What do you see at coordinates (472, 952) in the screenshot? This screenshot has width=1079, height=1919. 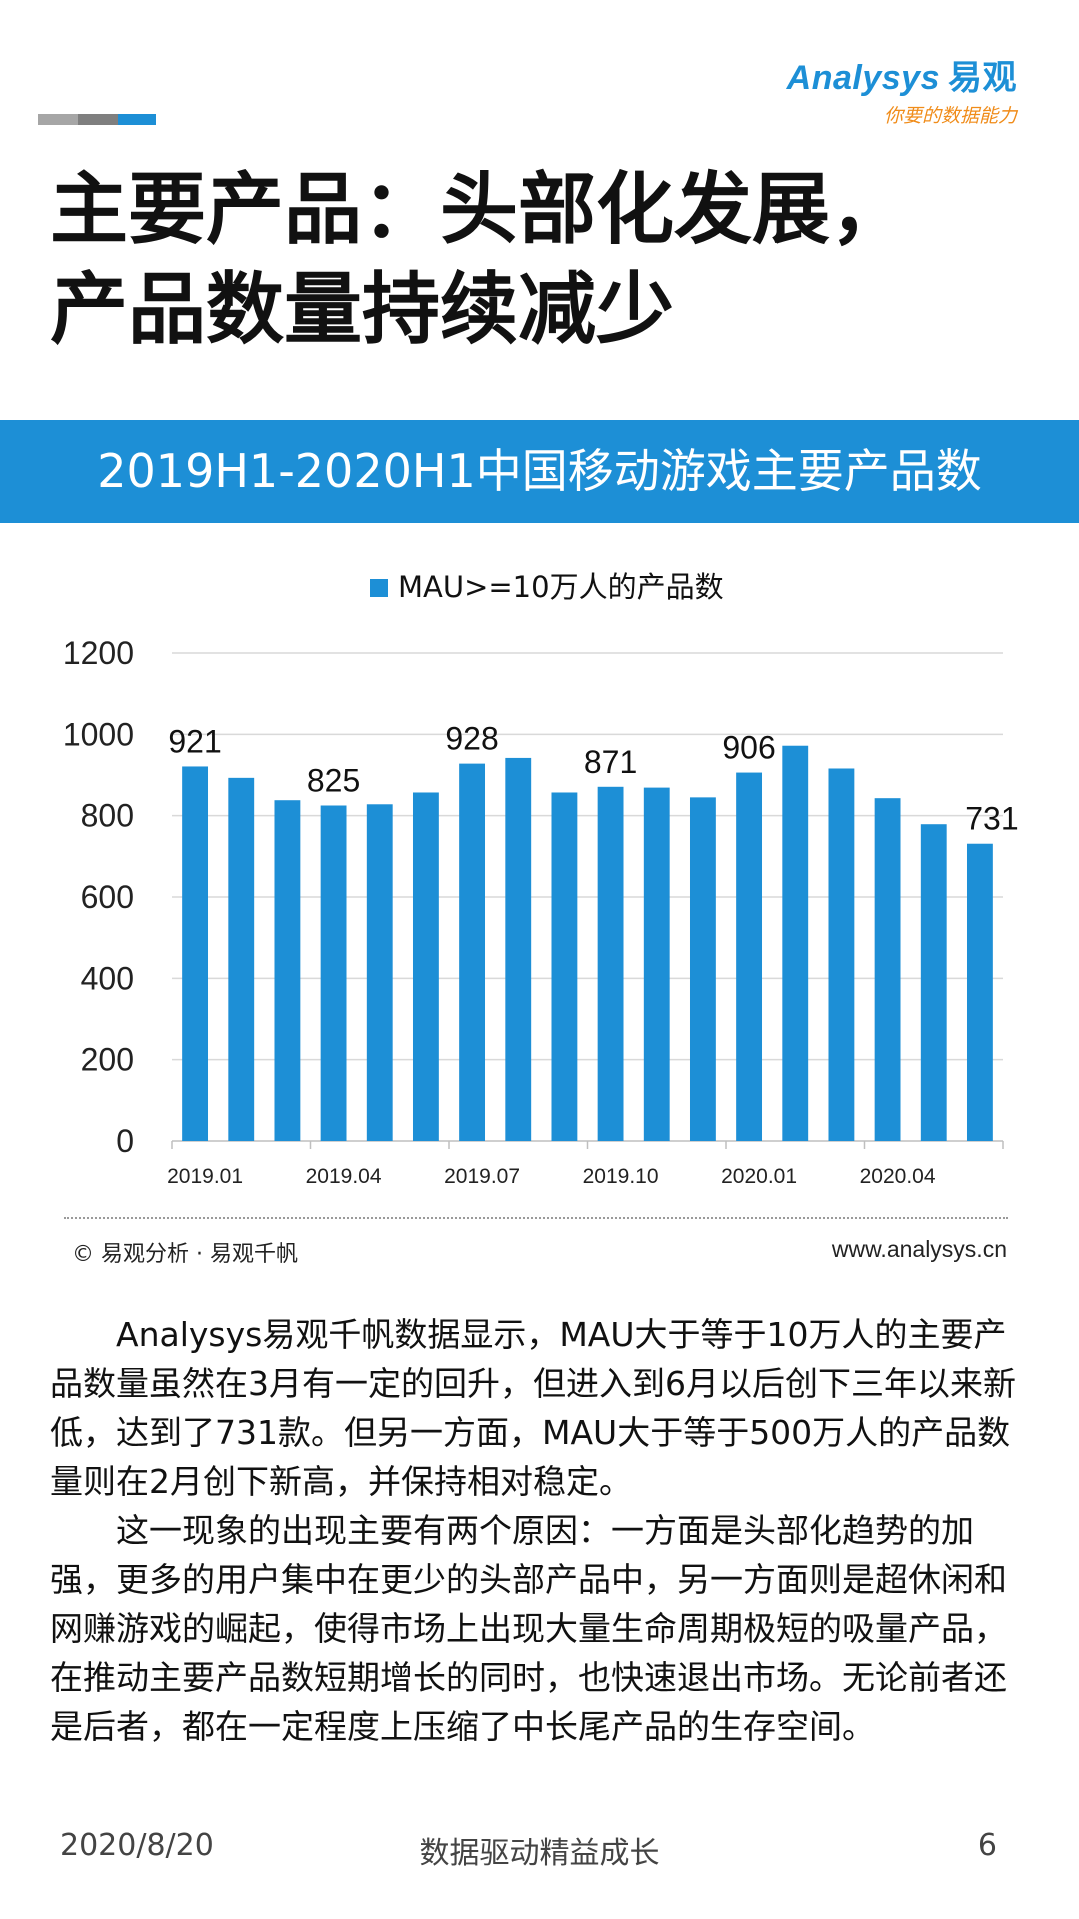 I see `bar-2019.07` at bounding box center [472, 952].